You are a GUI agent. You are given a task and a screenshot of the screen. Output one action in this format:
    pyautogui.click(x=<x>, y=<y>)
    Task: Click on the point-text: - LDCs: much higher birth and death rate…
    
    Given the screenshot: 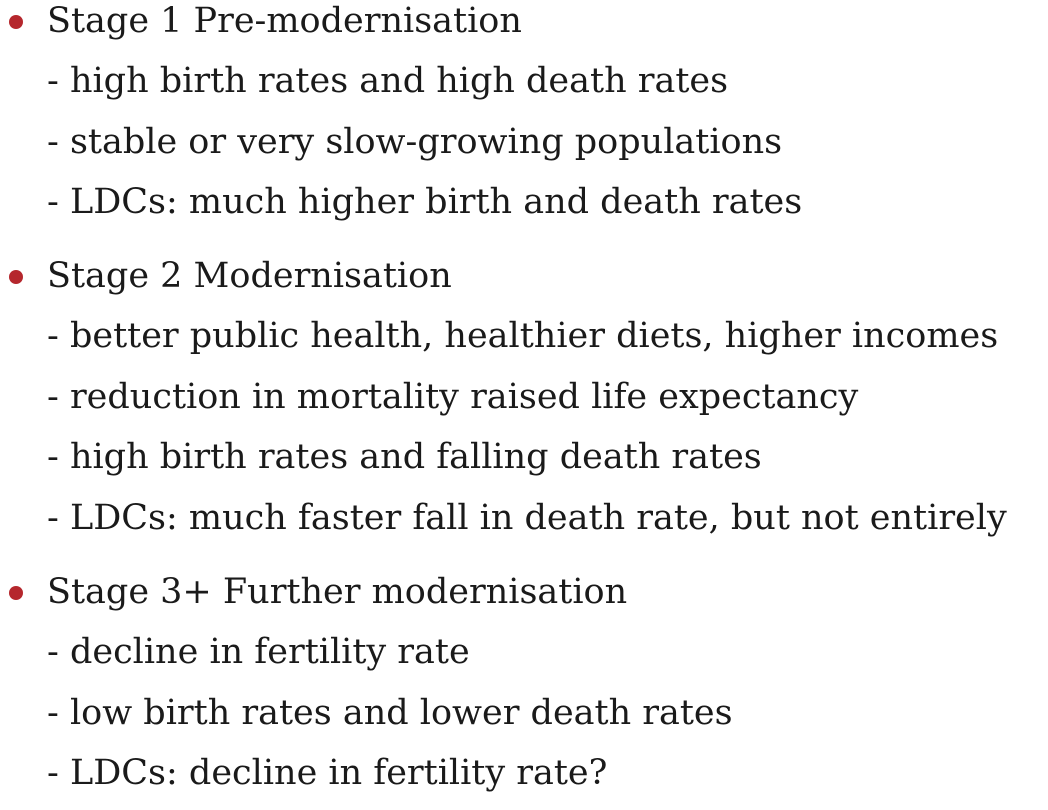 What is the action you would take?
    pyautogui.click(x=425, y=202)
    